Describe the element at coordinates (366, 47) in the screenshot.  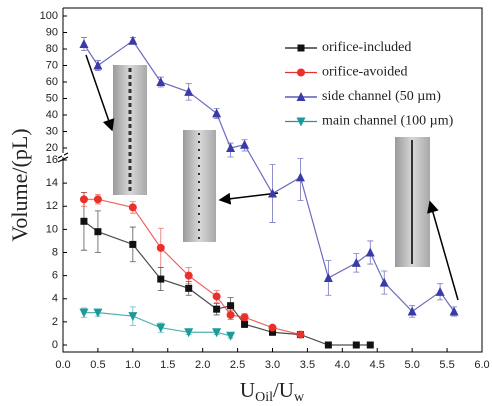
I see `legend-label: orifice-included` at that location.